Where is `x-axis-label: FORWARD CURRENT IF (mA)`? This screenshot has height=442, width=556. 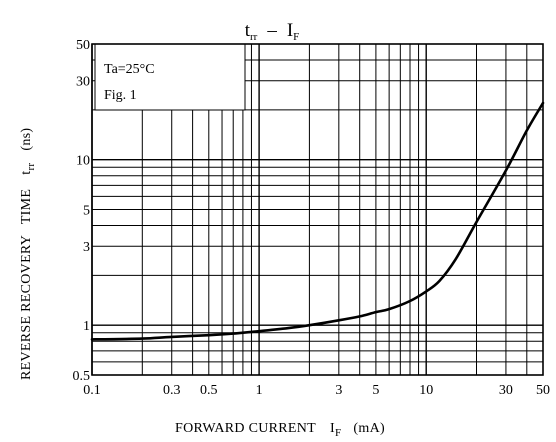 x-axis-label: FORWARD CURRENT IF (mA) is located at coordinates (280, 430).